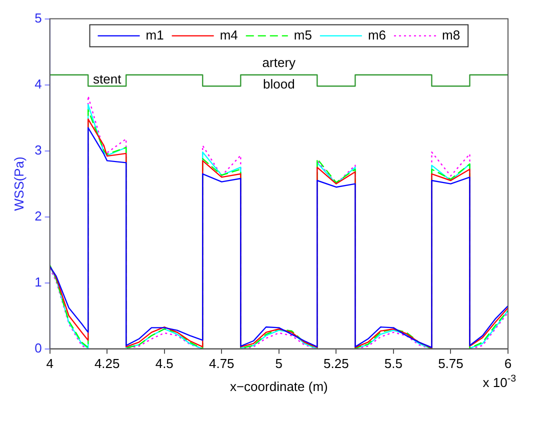  What do you see at coordinates (451, 34) in the screenshot?
I see `legend-label: m8` at bounding box center [451, 34].